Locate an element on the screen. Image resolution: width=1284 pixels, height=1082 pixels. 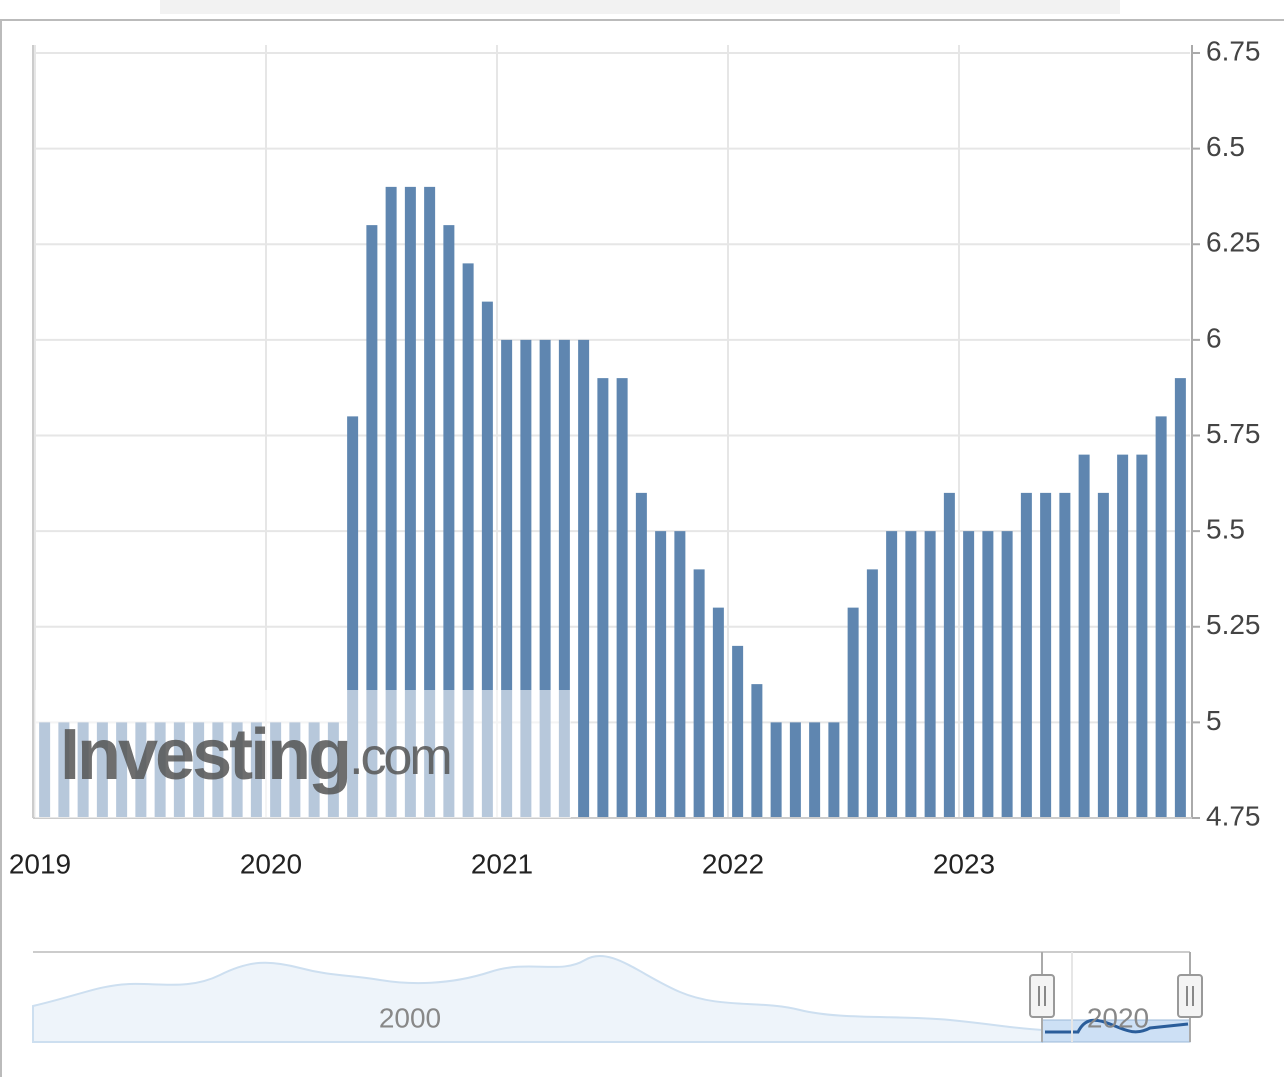
watermark-suffix: .com is located at coordinates (399, 757).